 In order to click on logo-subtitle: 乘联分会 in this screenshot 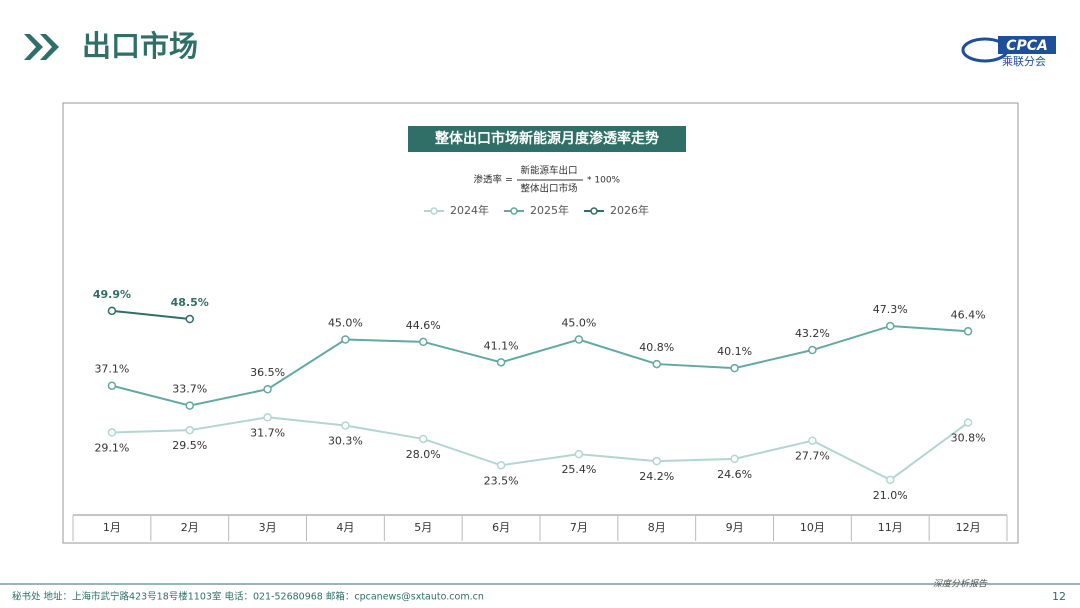, I will do `click(1024, 61)`.